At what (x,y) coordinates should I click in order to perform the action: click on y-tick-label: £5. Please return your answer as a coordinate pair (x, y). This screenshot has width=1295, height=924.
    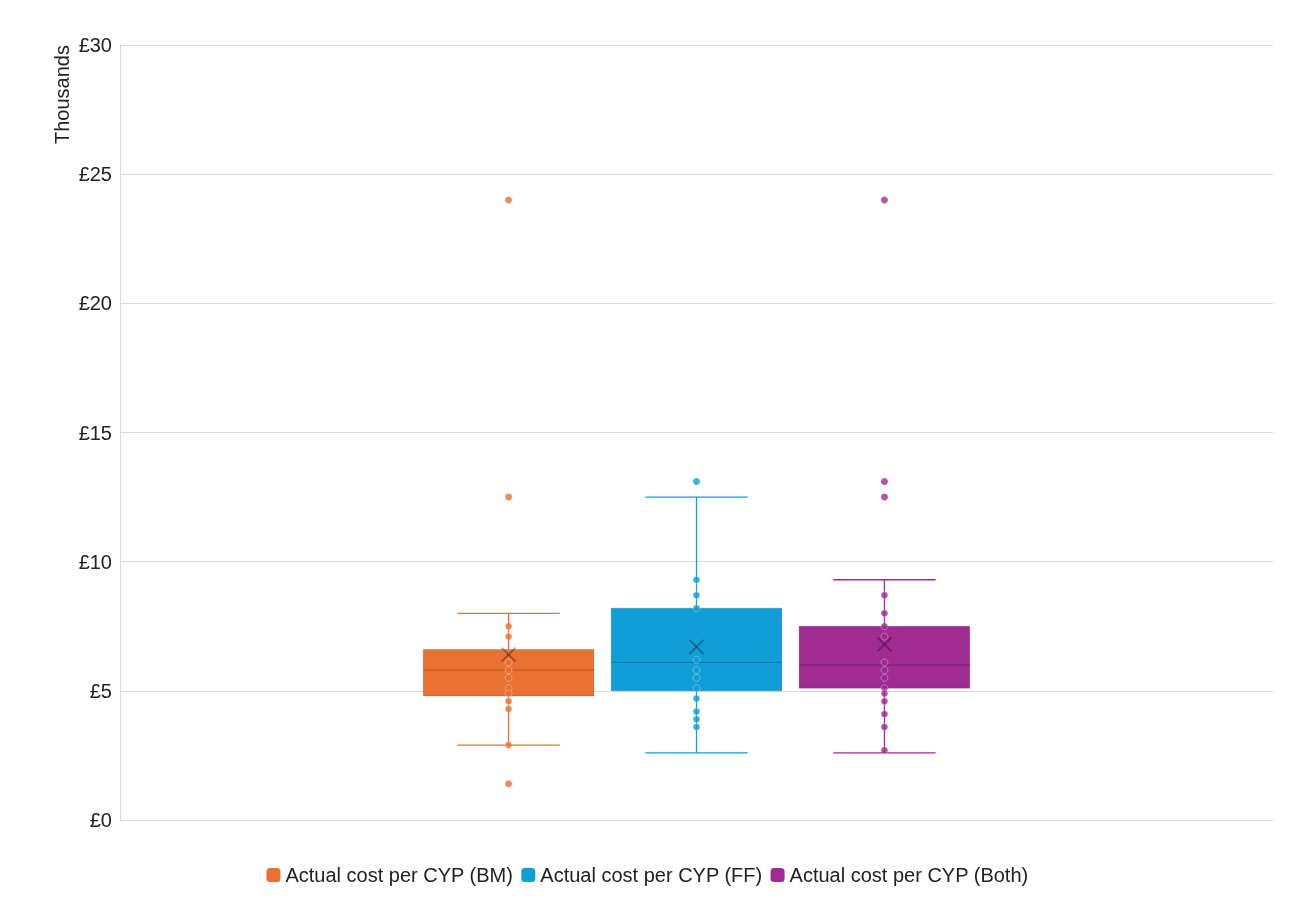
    Looking at the image, I should click on (100, 690).